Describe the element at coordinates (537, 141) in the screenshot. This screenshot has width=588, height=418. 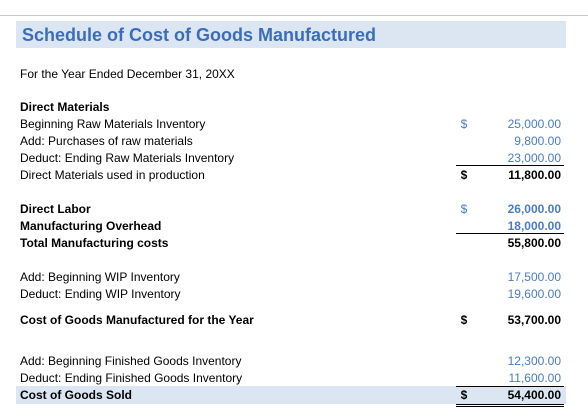
I see `amount-cell: 9,800.00` at that location.